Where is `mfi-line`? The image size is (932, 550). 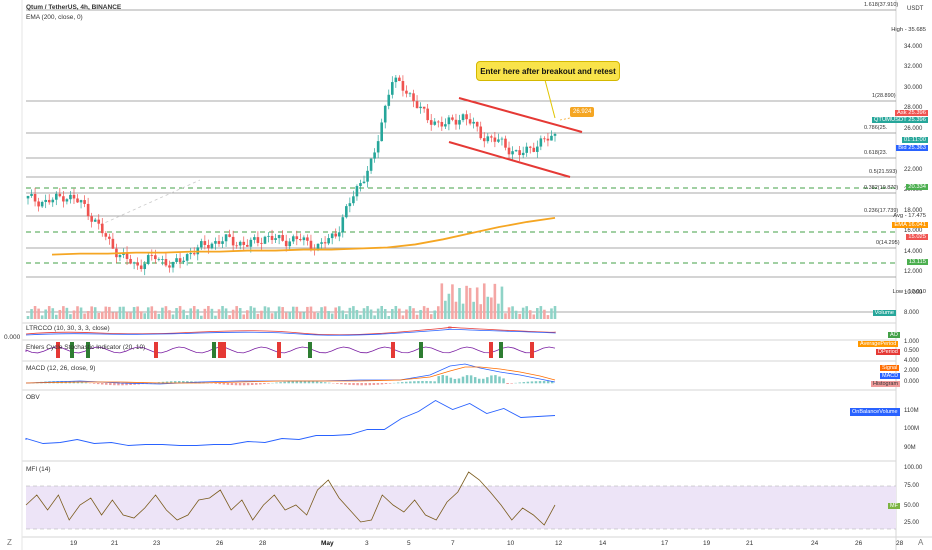 mfi-line is located at coordinates (290, 498).